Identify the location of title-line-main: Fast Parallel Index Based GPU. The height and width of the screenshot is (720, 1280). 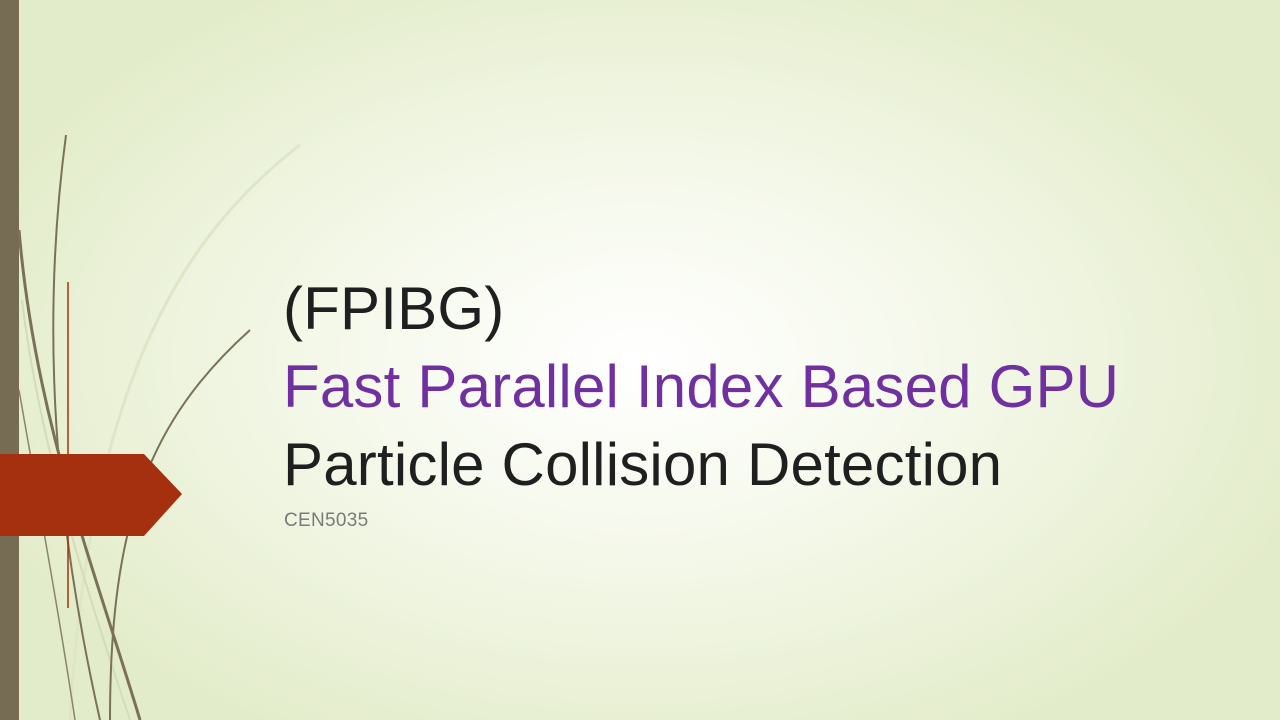
(701, 386).